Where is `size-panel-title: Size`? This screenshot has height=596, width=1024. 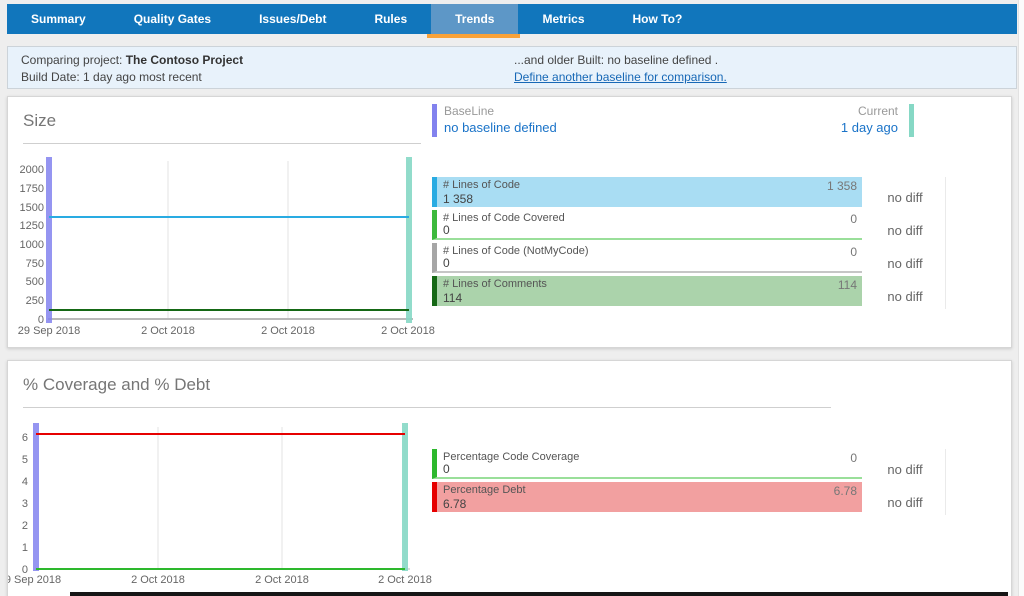
size-panel-title: Size is located at coordinates (40, 120).